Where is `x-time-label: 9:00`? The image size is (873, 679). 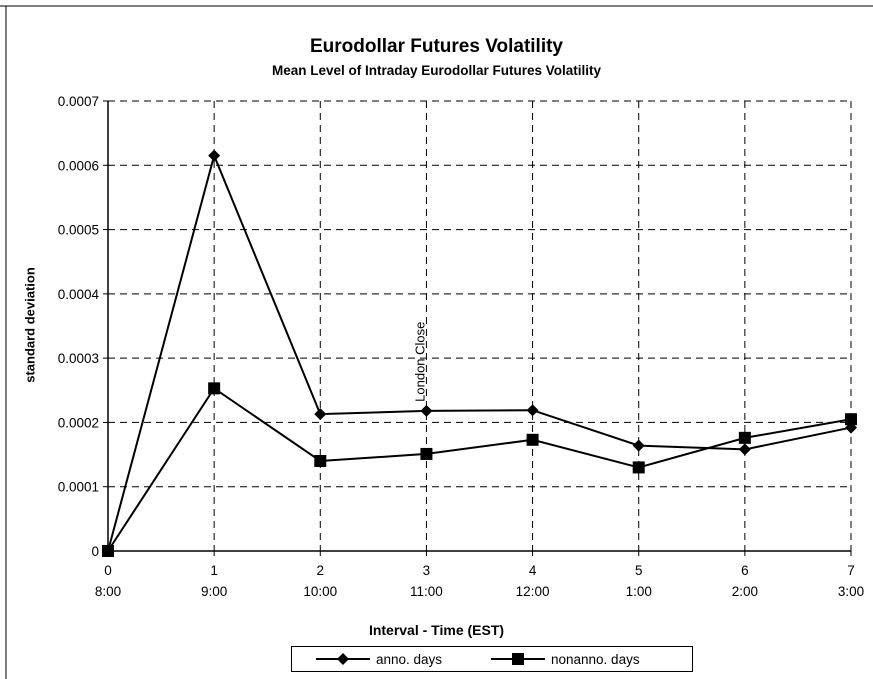
x-time-label: 9:00 is located at coordinates (214, 591).